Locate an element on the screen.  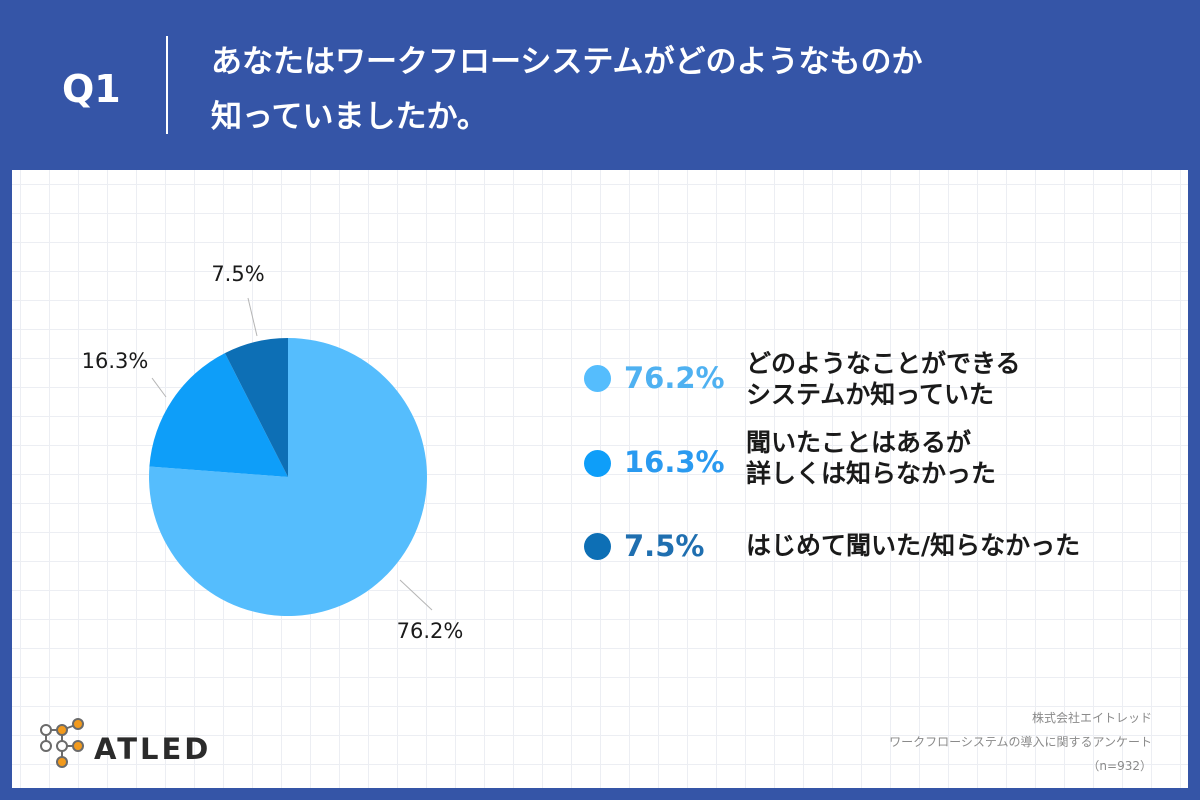
legend-label-heard: 聞いたことはあるが 詳しくは知らなかった is located at coordinates (871, 458).